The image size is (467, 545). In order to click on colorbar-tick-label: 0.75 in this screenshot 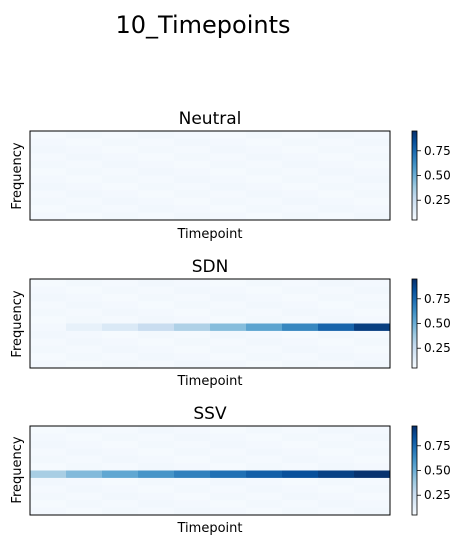, I will do `click(437, 446)`.